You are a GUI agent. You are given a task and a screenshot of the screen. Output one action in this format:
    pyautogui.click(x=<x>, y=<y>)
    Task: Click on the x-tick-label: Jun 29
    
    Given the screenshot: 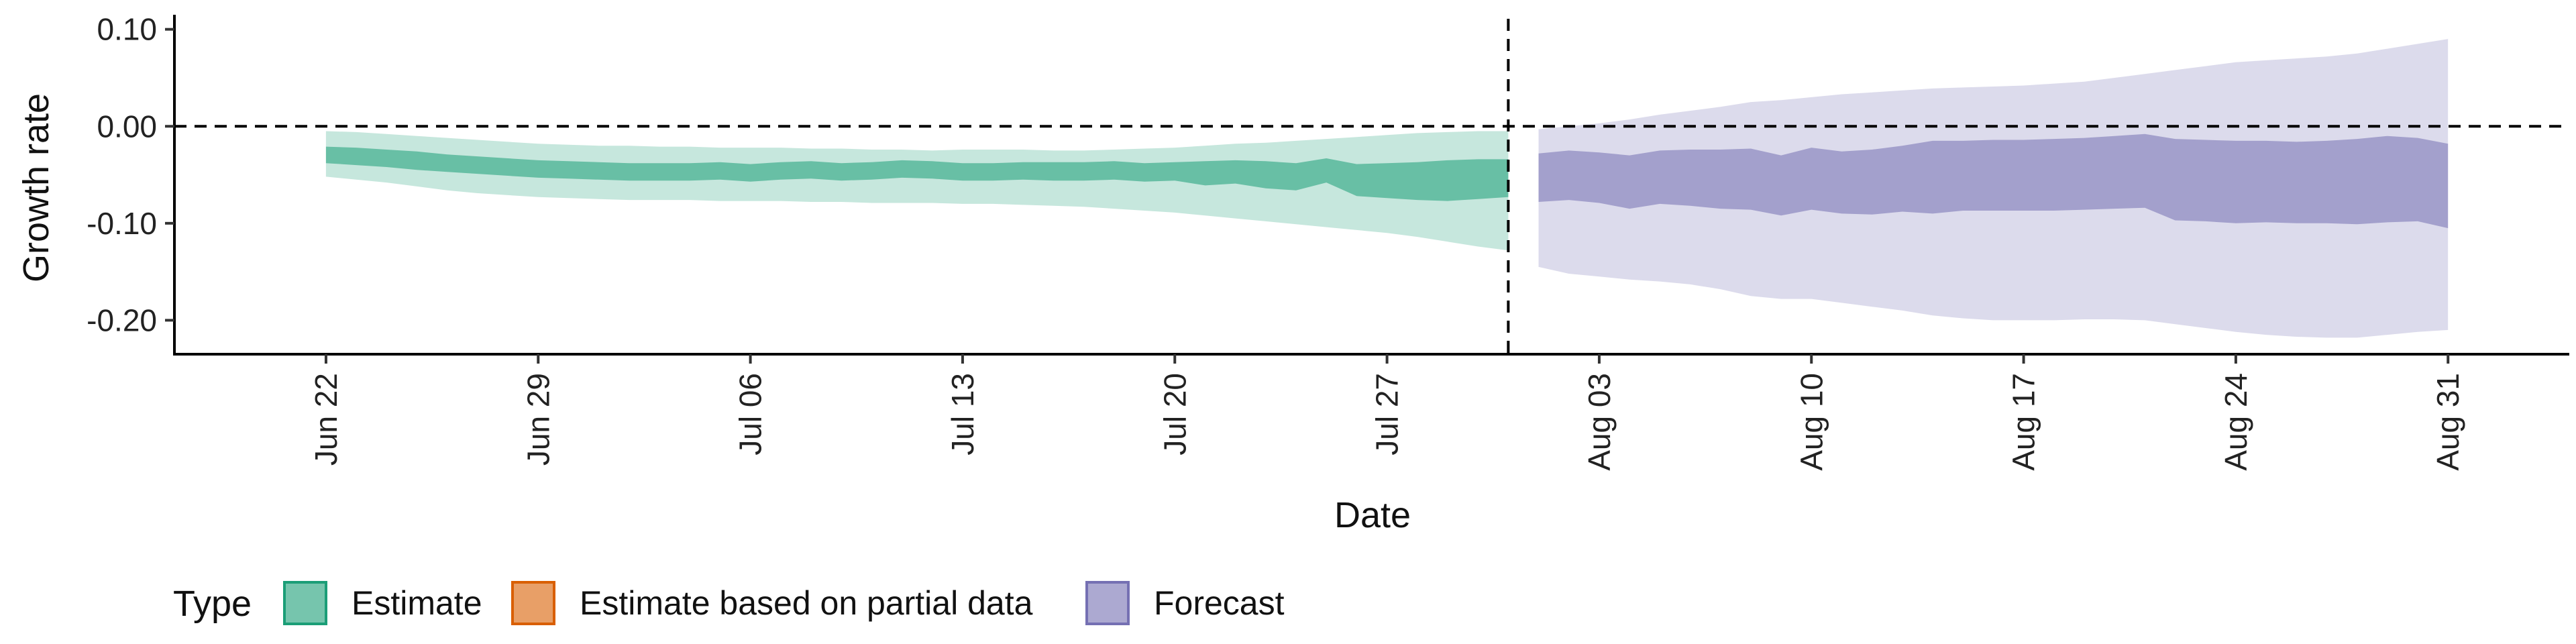 What is the action you would take?
    pyautogui.click(x=538, y=419)
    